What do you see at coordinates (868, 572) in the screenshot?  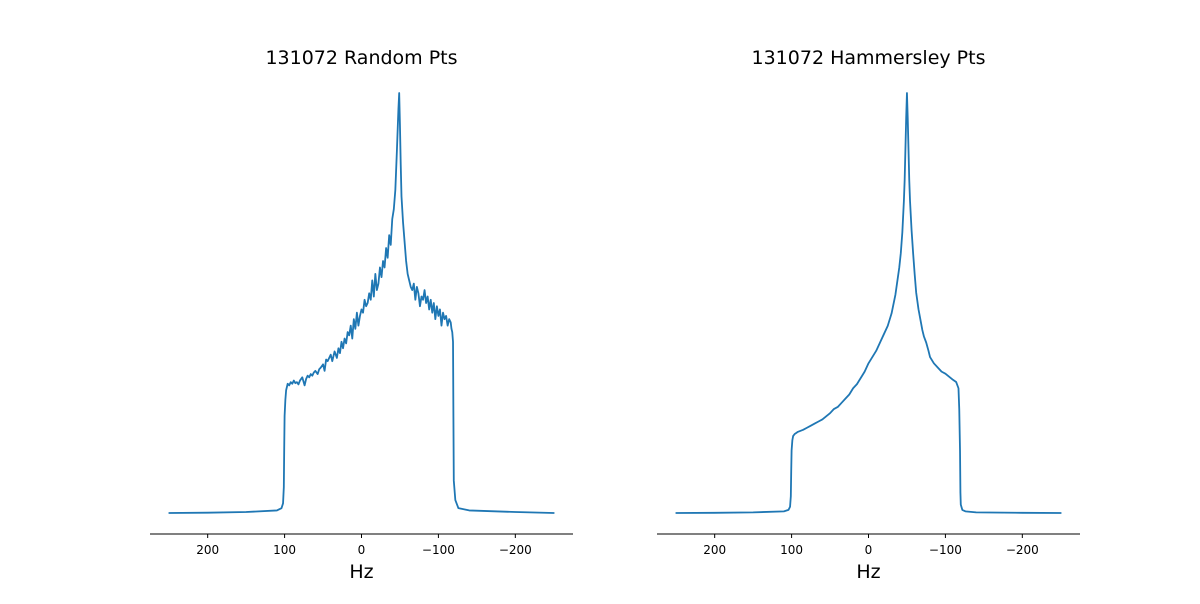 I see `right-x-axis-label: Hz` at bounding box center [868, 572].